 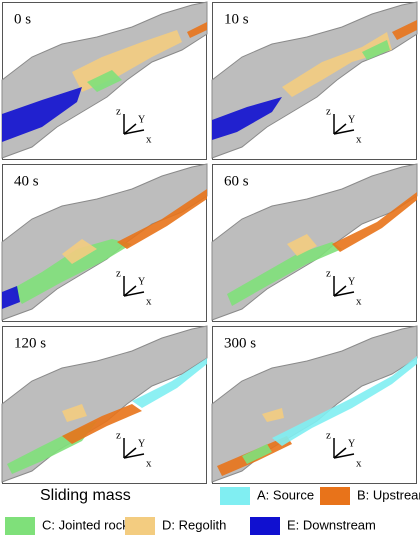 I want to click on legend-label: A: Source, so click(x=285, y=494).